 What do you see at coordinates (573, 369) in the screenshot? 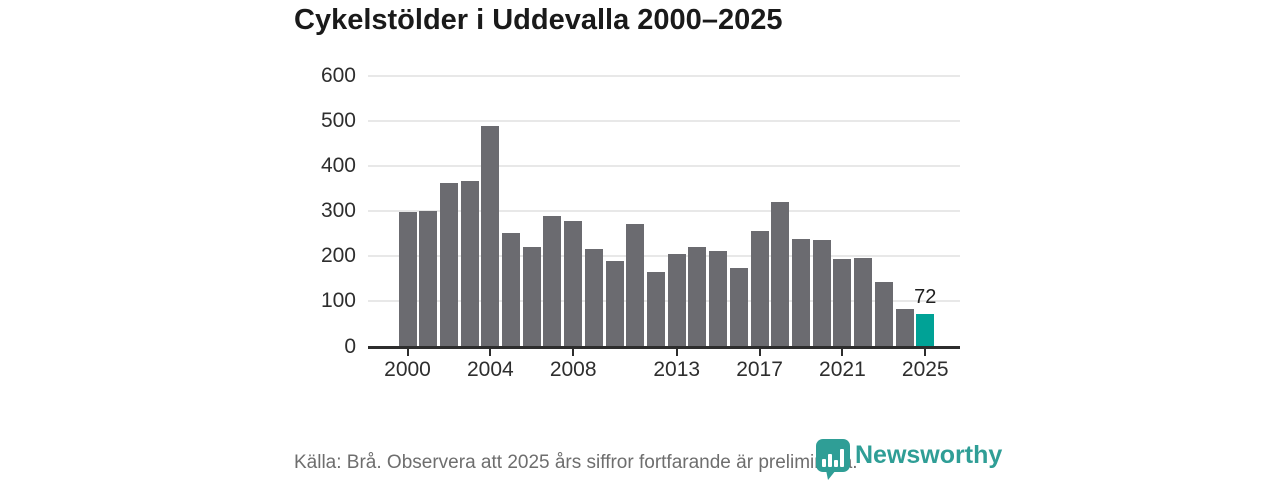
I see `x-axis-tick-label: 2008` at bounding box center [573, 369].